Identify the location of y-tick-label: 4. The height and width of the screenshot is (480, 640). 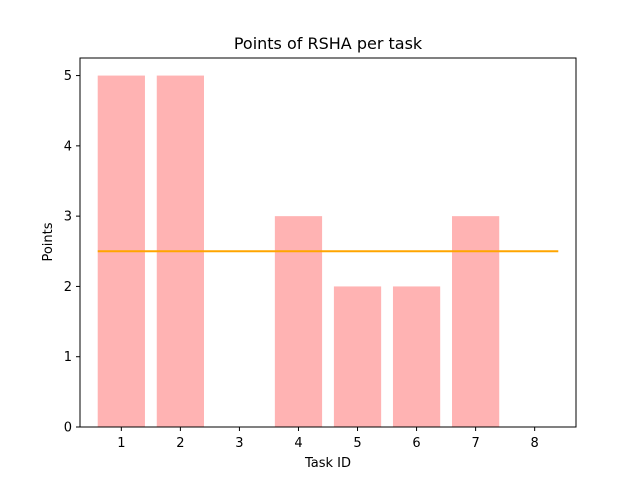
(68, 146).